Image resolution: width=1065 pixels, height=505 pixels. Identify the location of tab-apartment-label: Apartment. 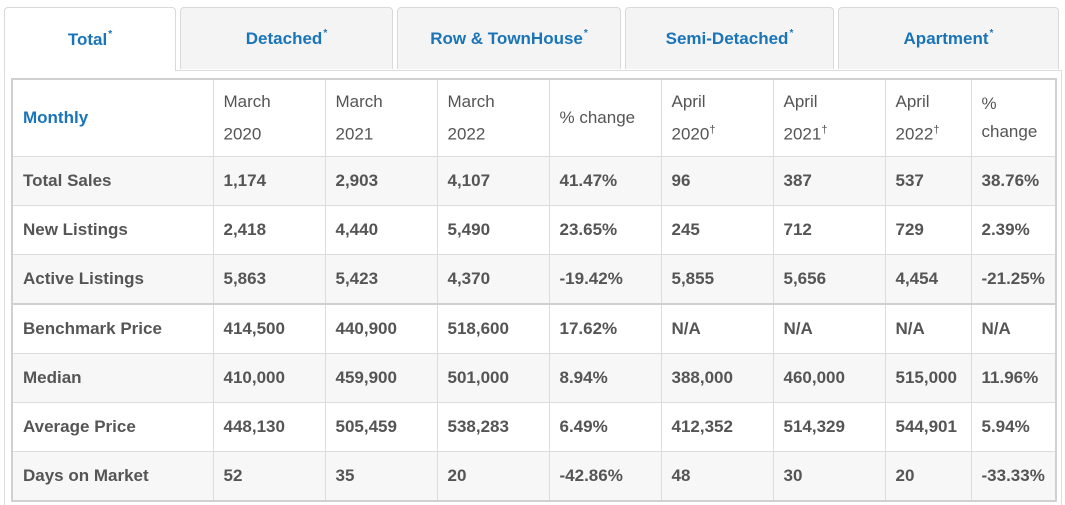
(946, 38).